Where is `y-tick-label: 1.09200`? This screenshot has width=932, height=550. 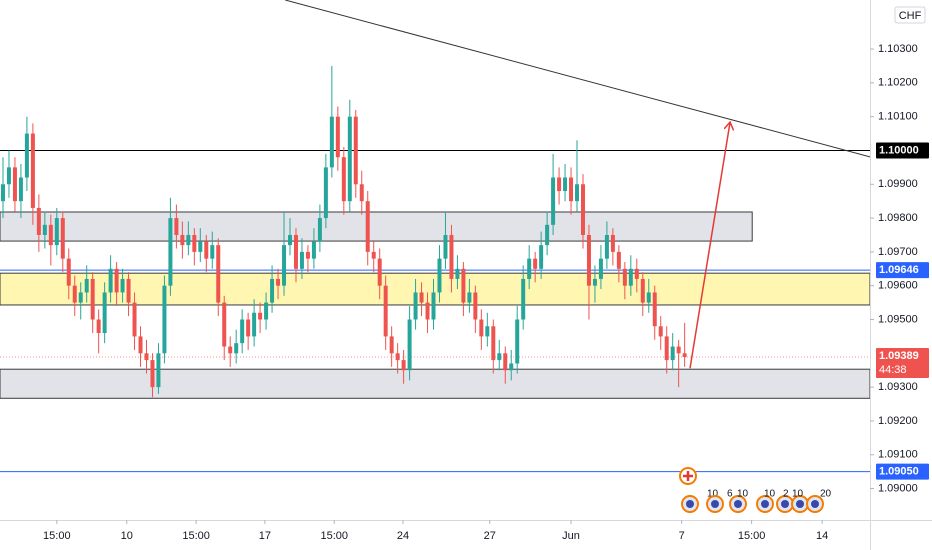 y-tick-label: 1.09200 is located at coordinates (898, 421).